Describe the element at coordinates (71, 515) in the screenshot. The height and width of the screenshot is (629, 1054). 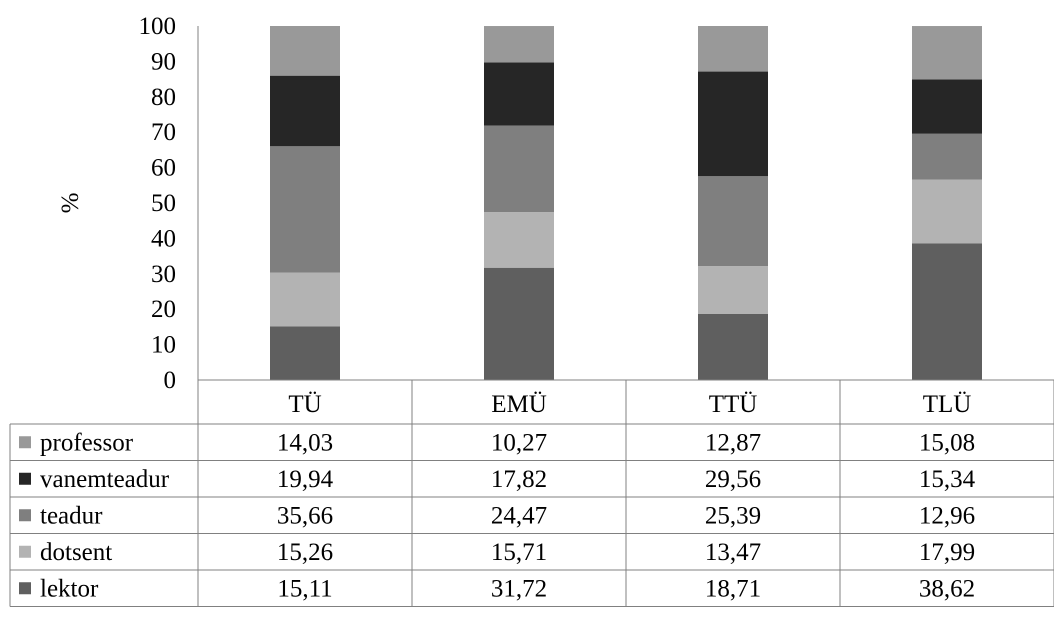
I see `legend-label-teadur: teadur` at that location.